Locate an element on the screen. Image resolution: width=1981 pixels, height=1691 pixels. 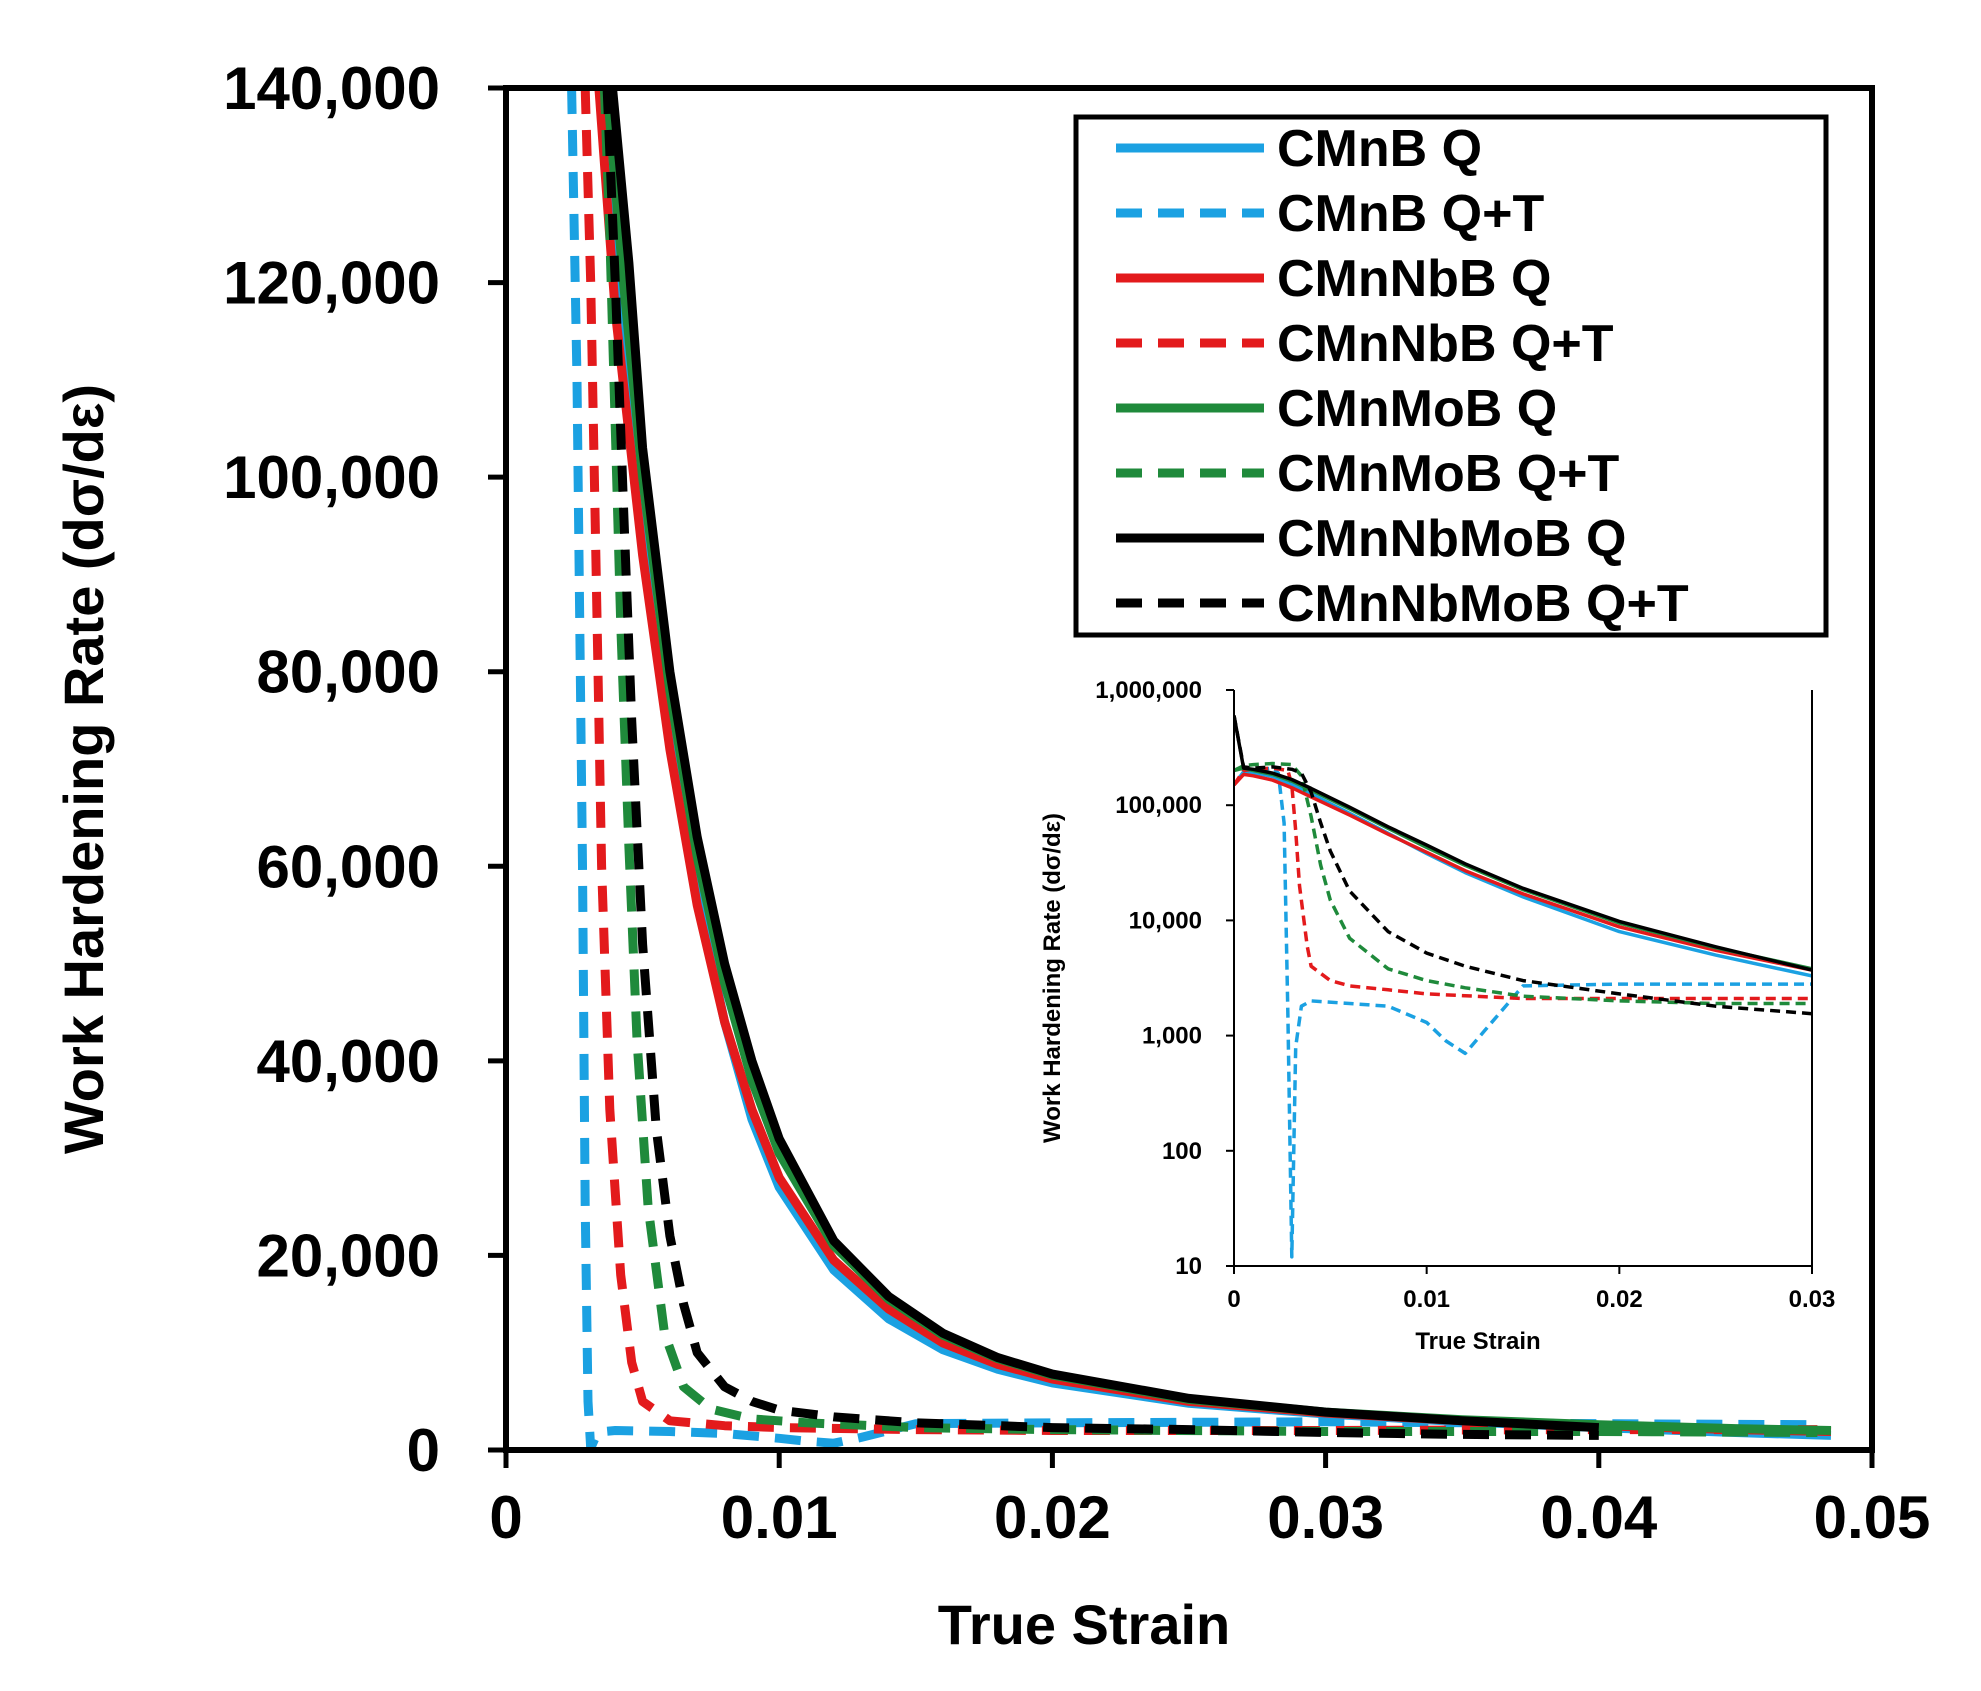
inset-series-4-line is located at coordinates (1523, 883).